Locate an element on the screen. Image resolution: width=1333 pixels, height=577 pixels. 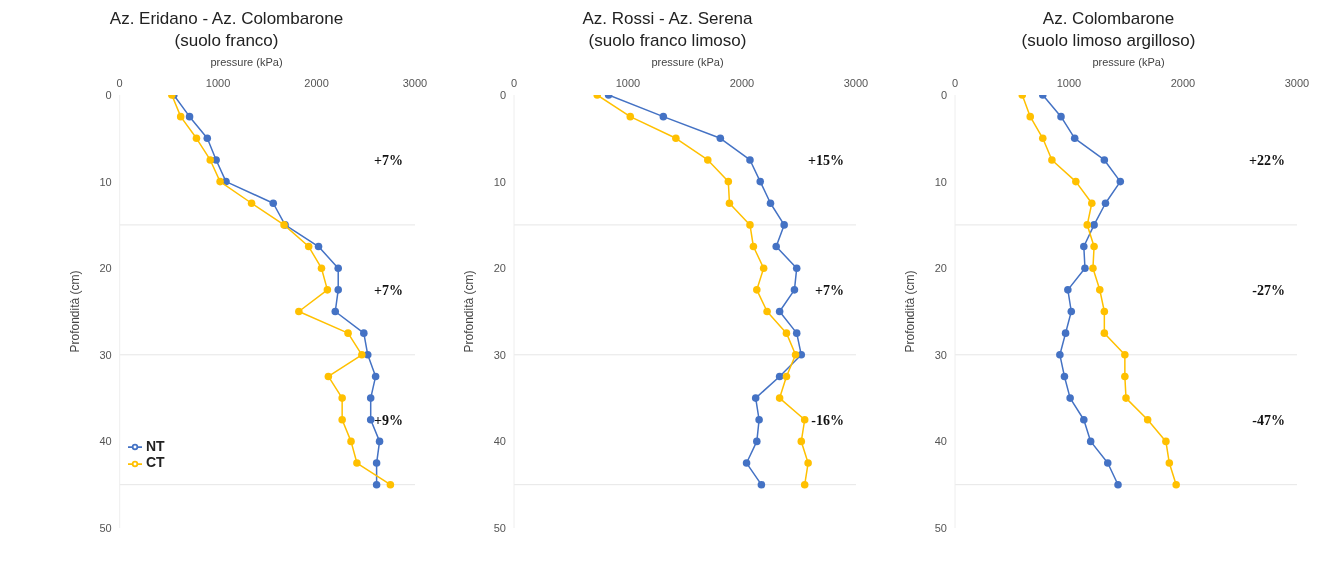
legend-label: CT is located at coordinates (155, 462).